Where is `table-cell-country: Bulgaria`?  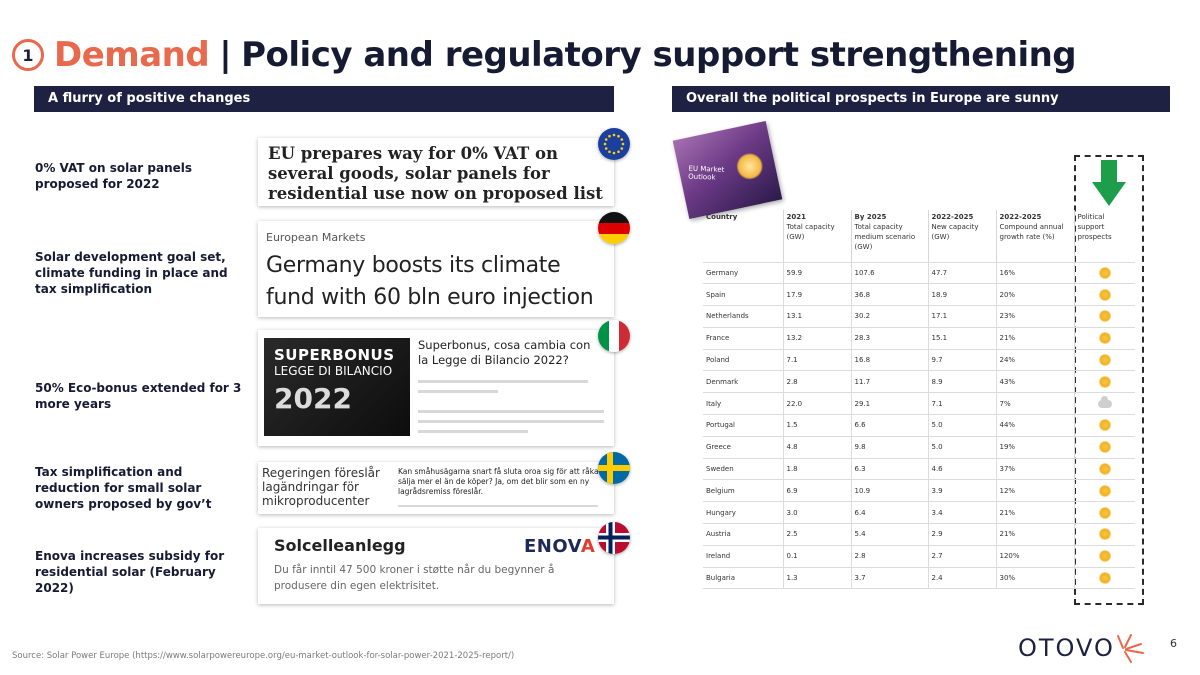
table-cell-country: Bulgaria is located at coordinates (743, 578).